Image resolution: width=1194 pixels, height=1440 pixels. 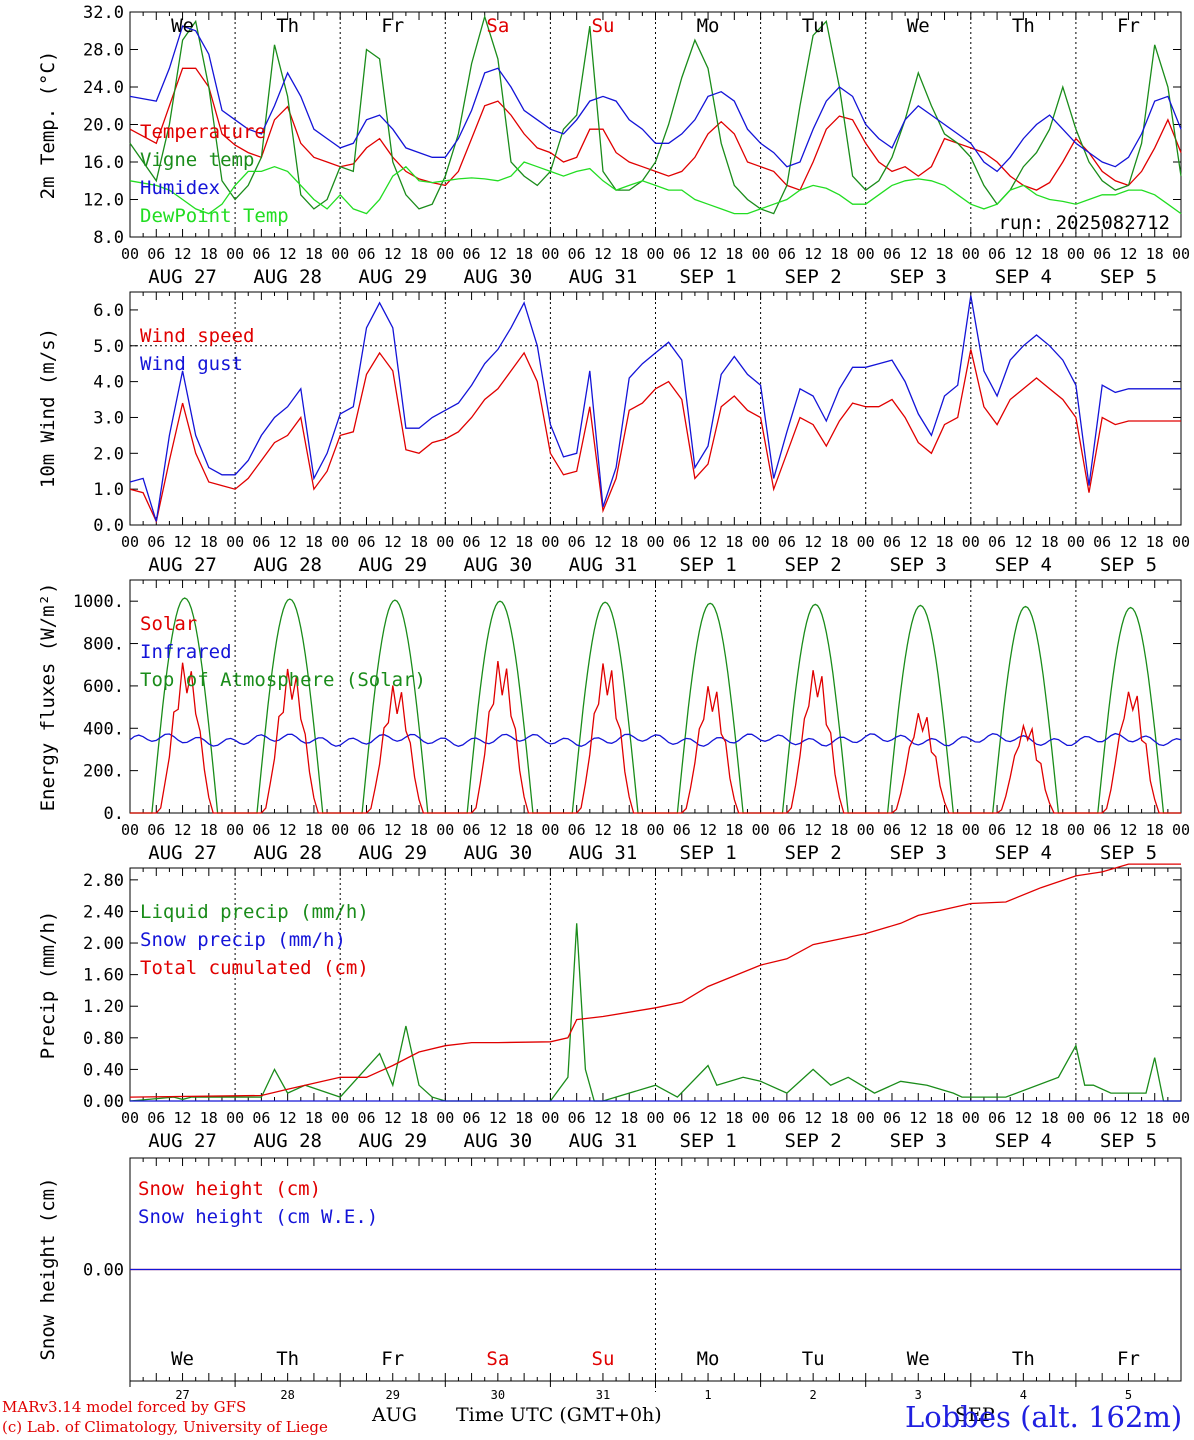 I want to click on legend-entry: Snow precip (mm/h), so click(x=243, y=940).